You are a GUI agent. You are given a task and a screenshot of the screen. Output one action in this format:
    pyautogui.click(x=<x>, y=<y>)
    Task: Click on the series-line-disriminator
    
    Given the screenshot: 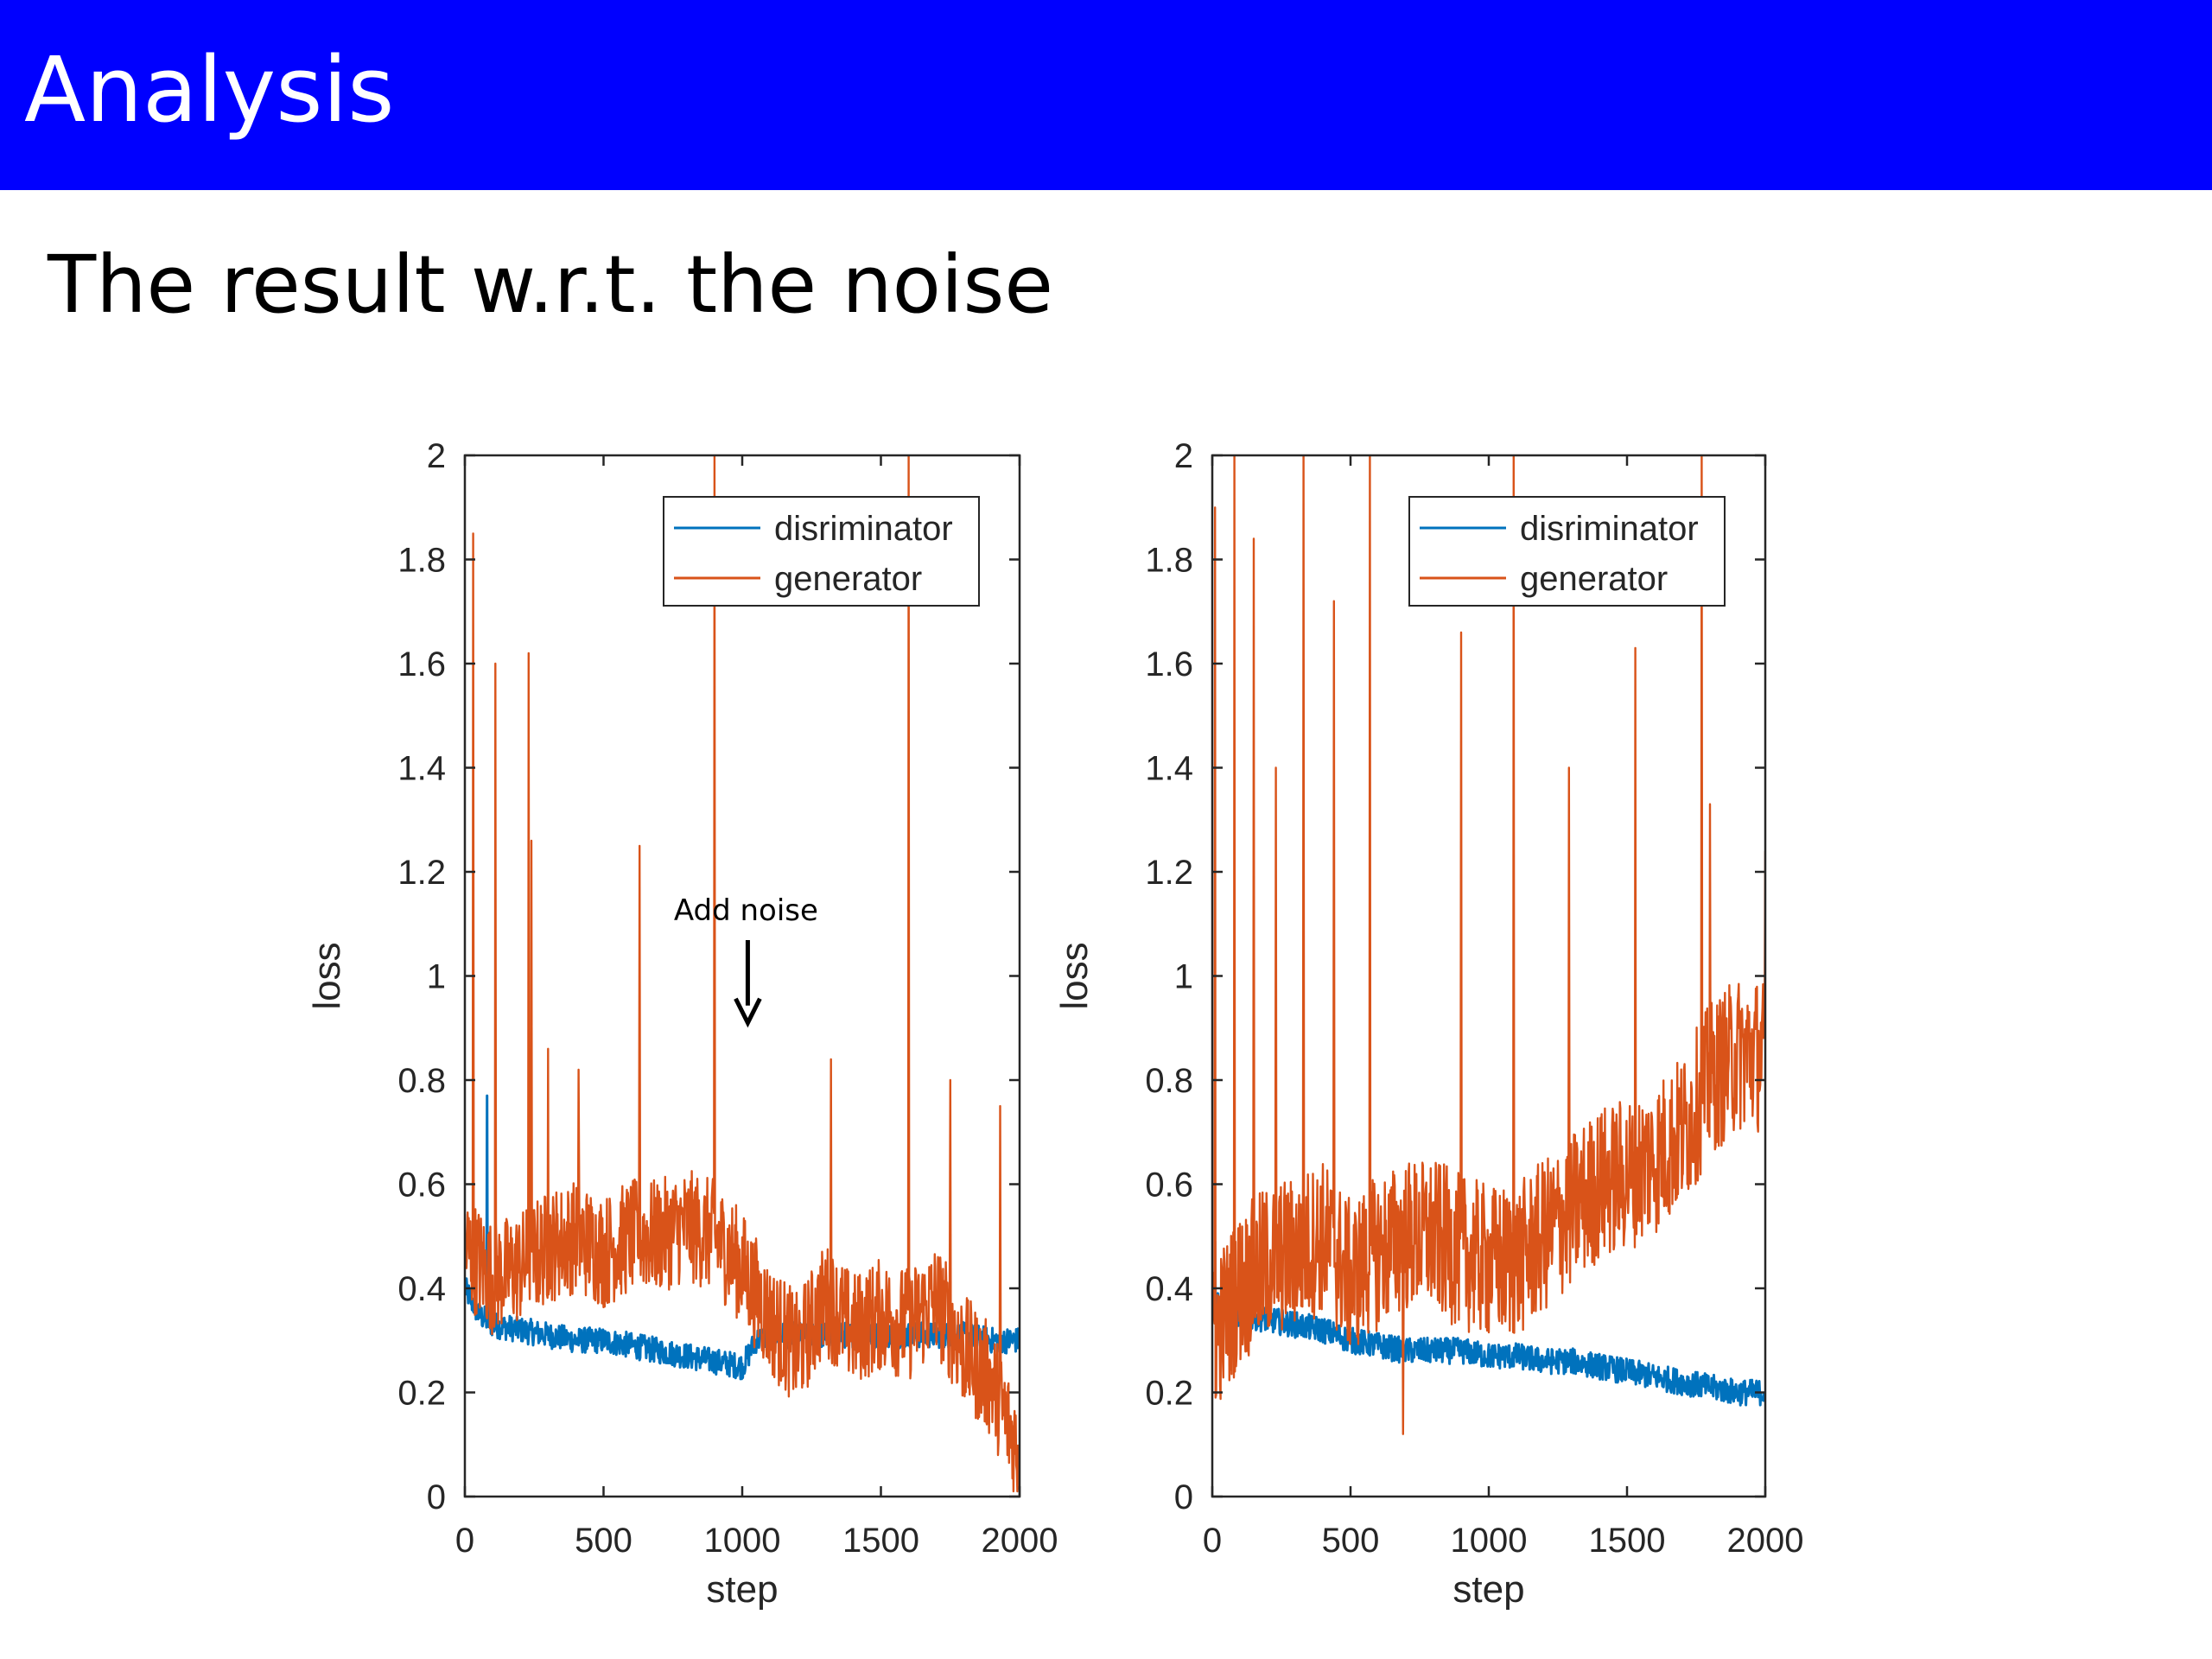 What is the action you would take?
    pyautogui.click(x=1488, y=1323)
    